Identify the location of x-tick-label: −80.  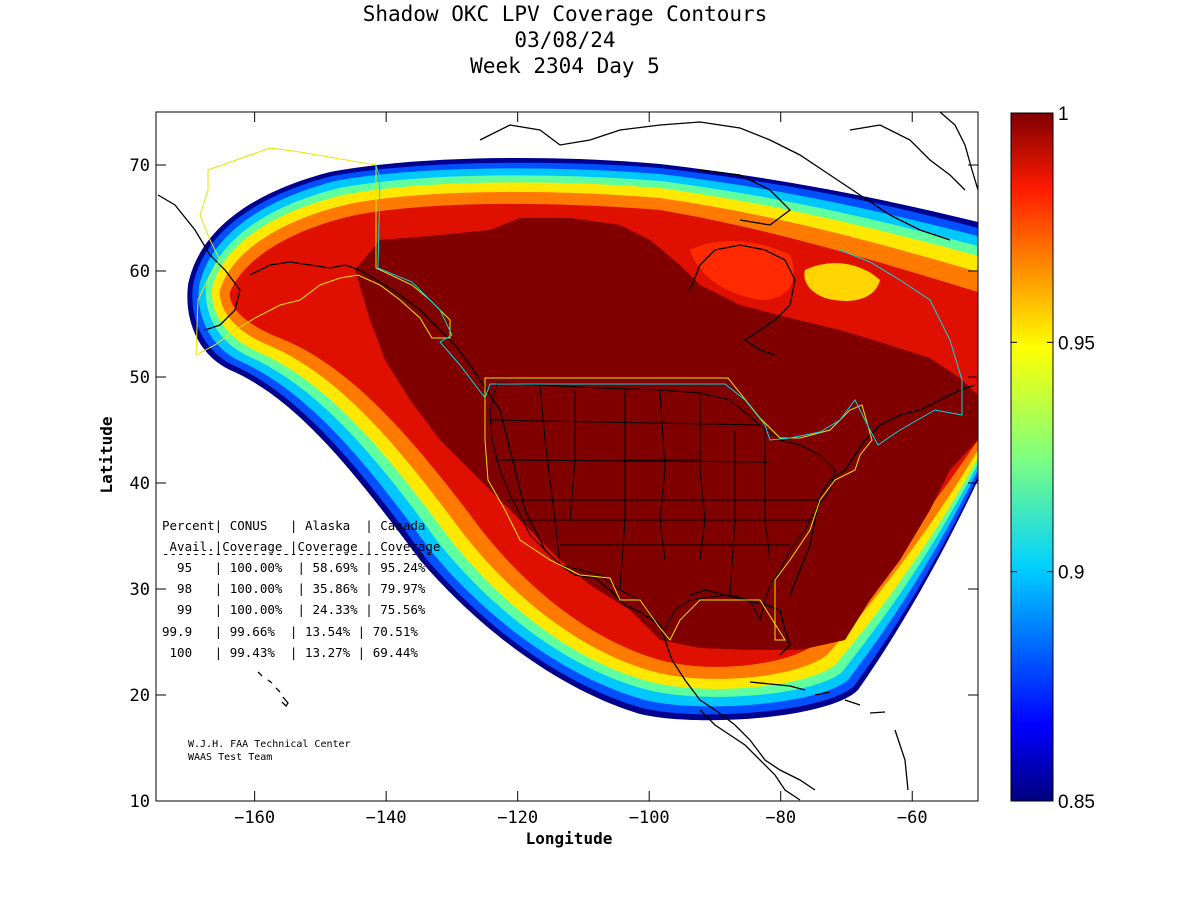
(780, 818).